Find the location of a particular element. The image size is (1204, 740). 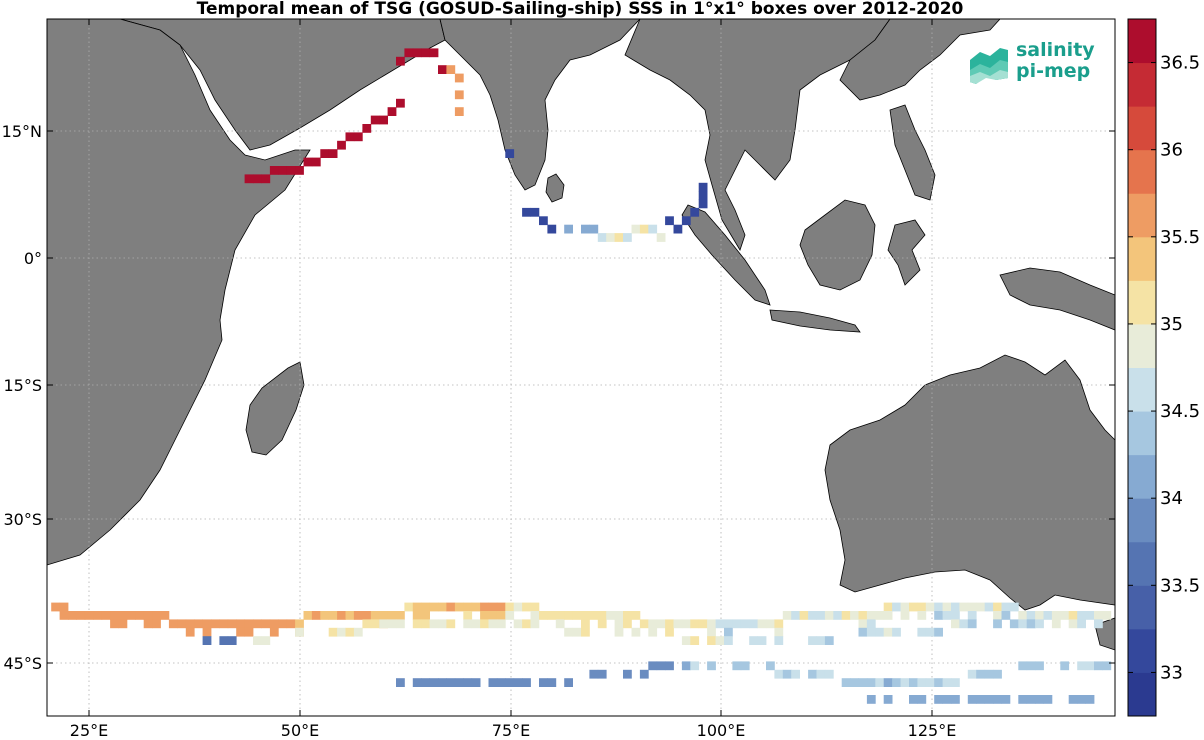

colorbar is located at coordinates (1142, 368).